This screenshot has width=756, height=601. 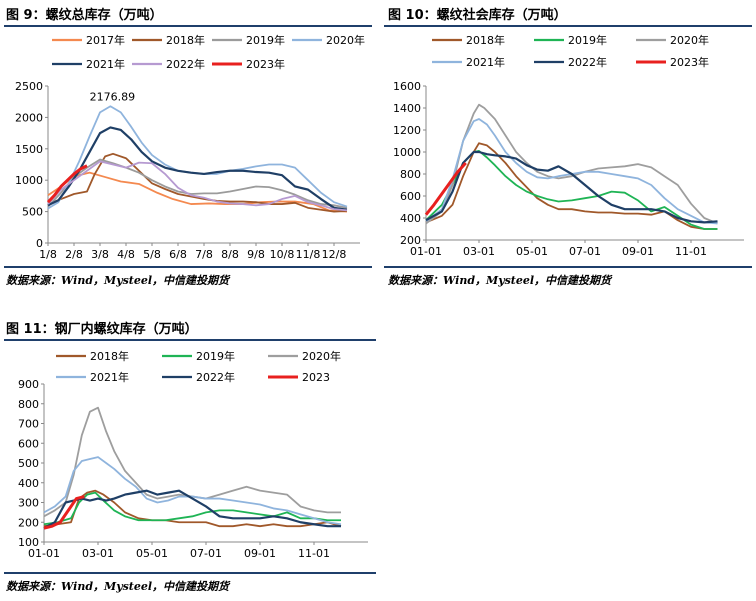 What do you see at coordinates (230, 254) in the screenshot?
I see `x-tick-label: 8/8` at bounding box center [230, 254].